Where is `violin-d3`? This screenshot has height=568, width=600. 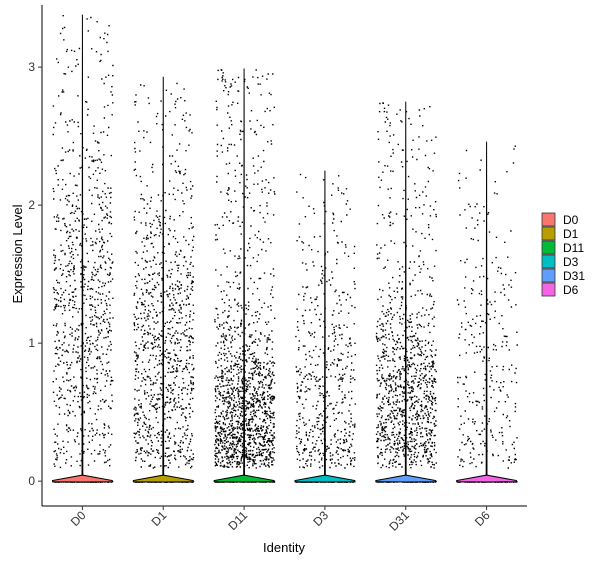
violin-d3 is located at coordinates (325, 326).